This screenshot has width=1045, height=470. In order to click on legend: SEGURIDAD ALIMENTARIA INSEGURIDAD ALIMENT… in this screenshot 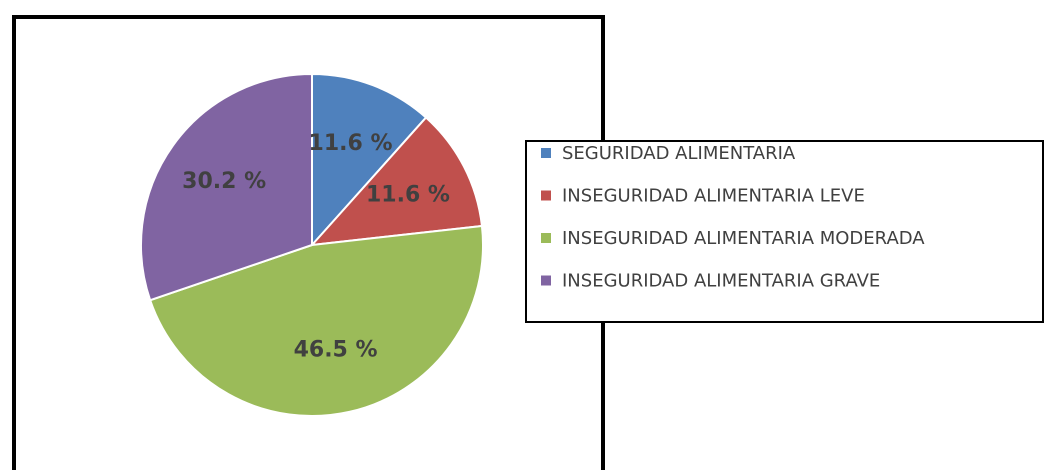, I will do `click(733, 217)`.